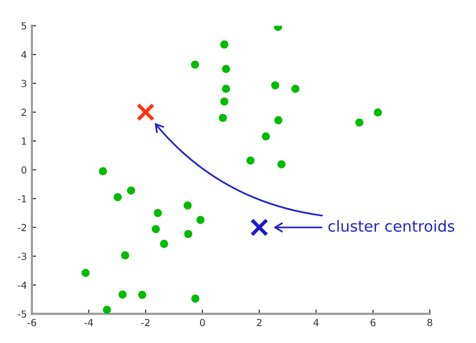 The height and width of the screenshot is (343, 476). I want to click on y-tick-label: 5, so click(24, 26).